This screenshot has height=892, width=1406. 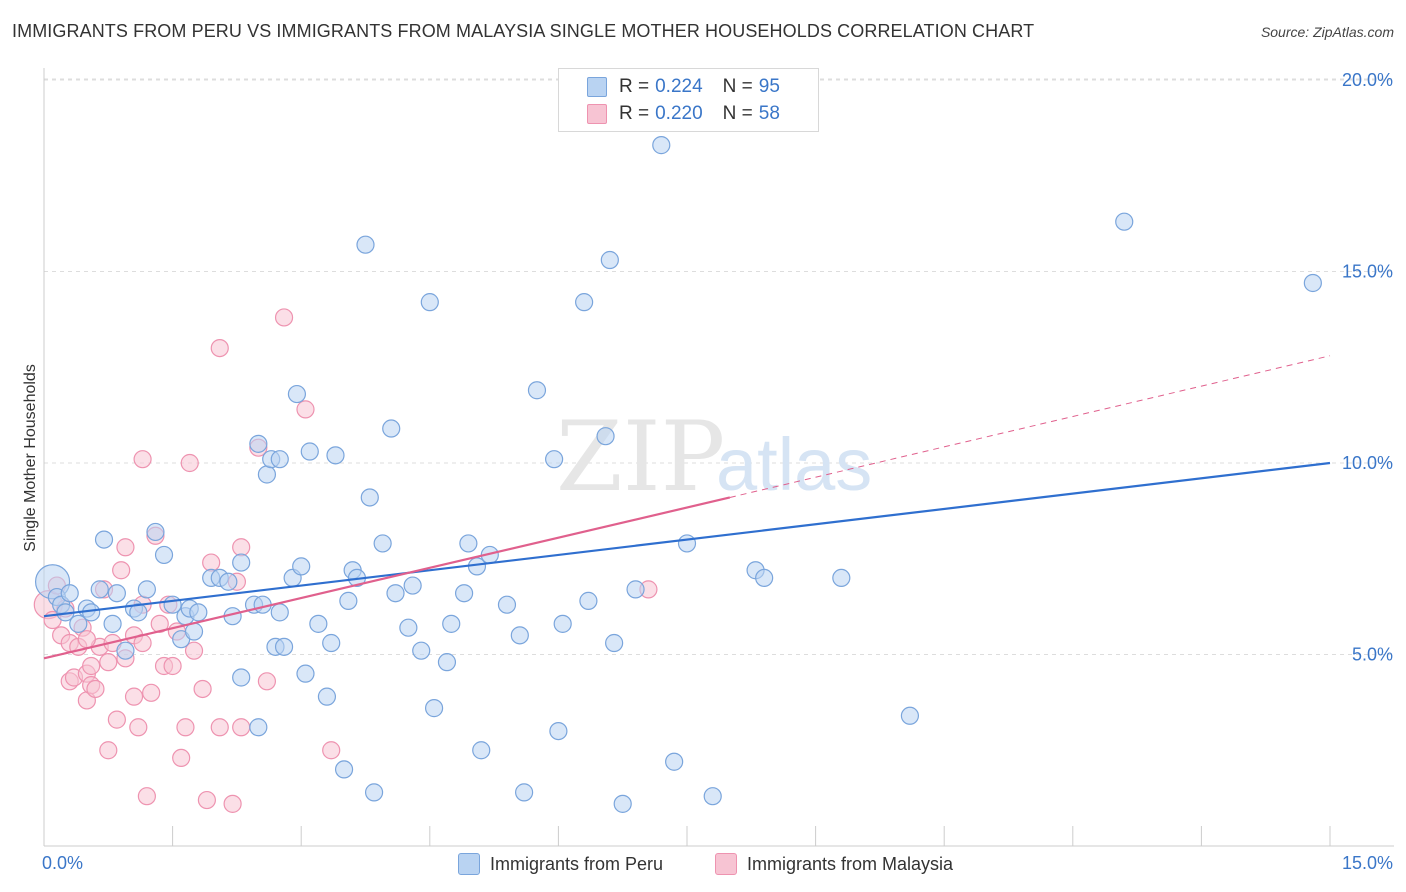 What do you see at coordinates (597, 114) in the screenshot?
I see `legend-swatch-malaysia` at bounding box center [597, 114].